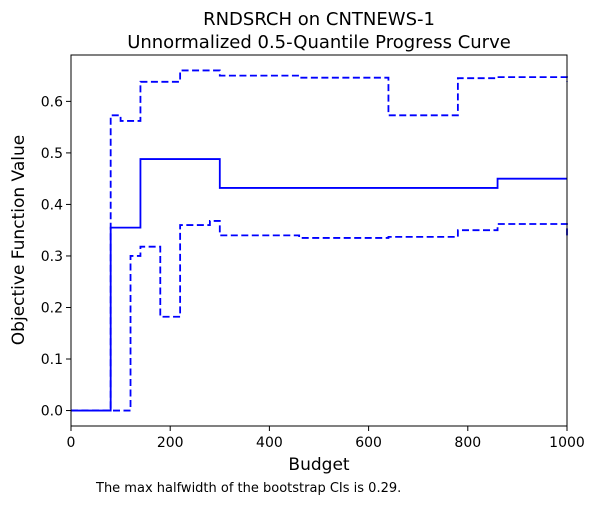 This screenshot has height=505, width=598. Describe the element at coordinates (318, 465) in the screenshot. I see `x-axis-label: Budget` at that location.